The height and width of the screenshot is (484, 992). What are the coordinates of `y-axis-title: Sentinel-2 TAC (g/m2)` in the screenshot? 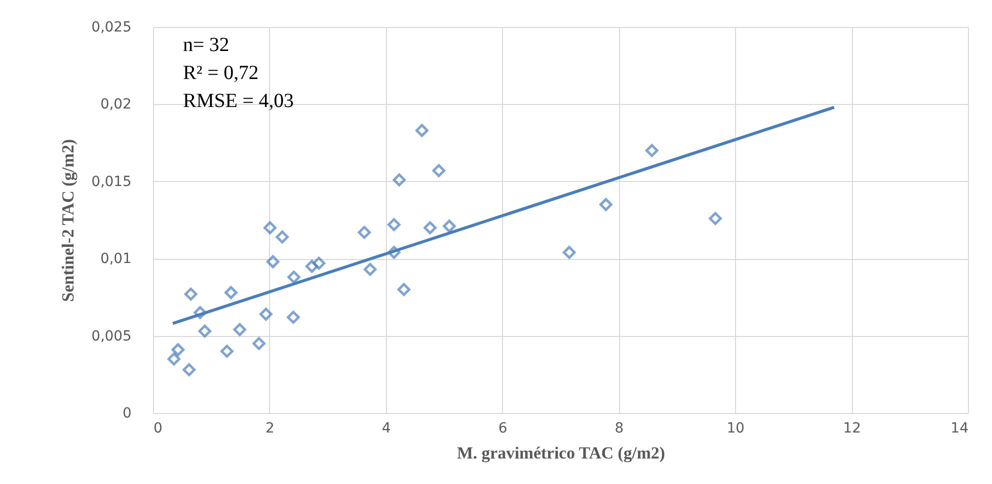 It's located at (68, 220).